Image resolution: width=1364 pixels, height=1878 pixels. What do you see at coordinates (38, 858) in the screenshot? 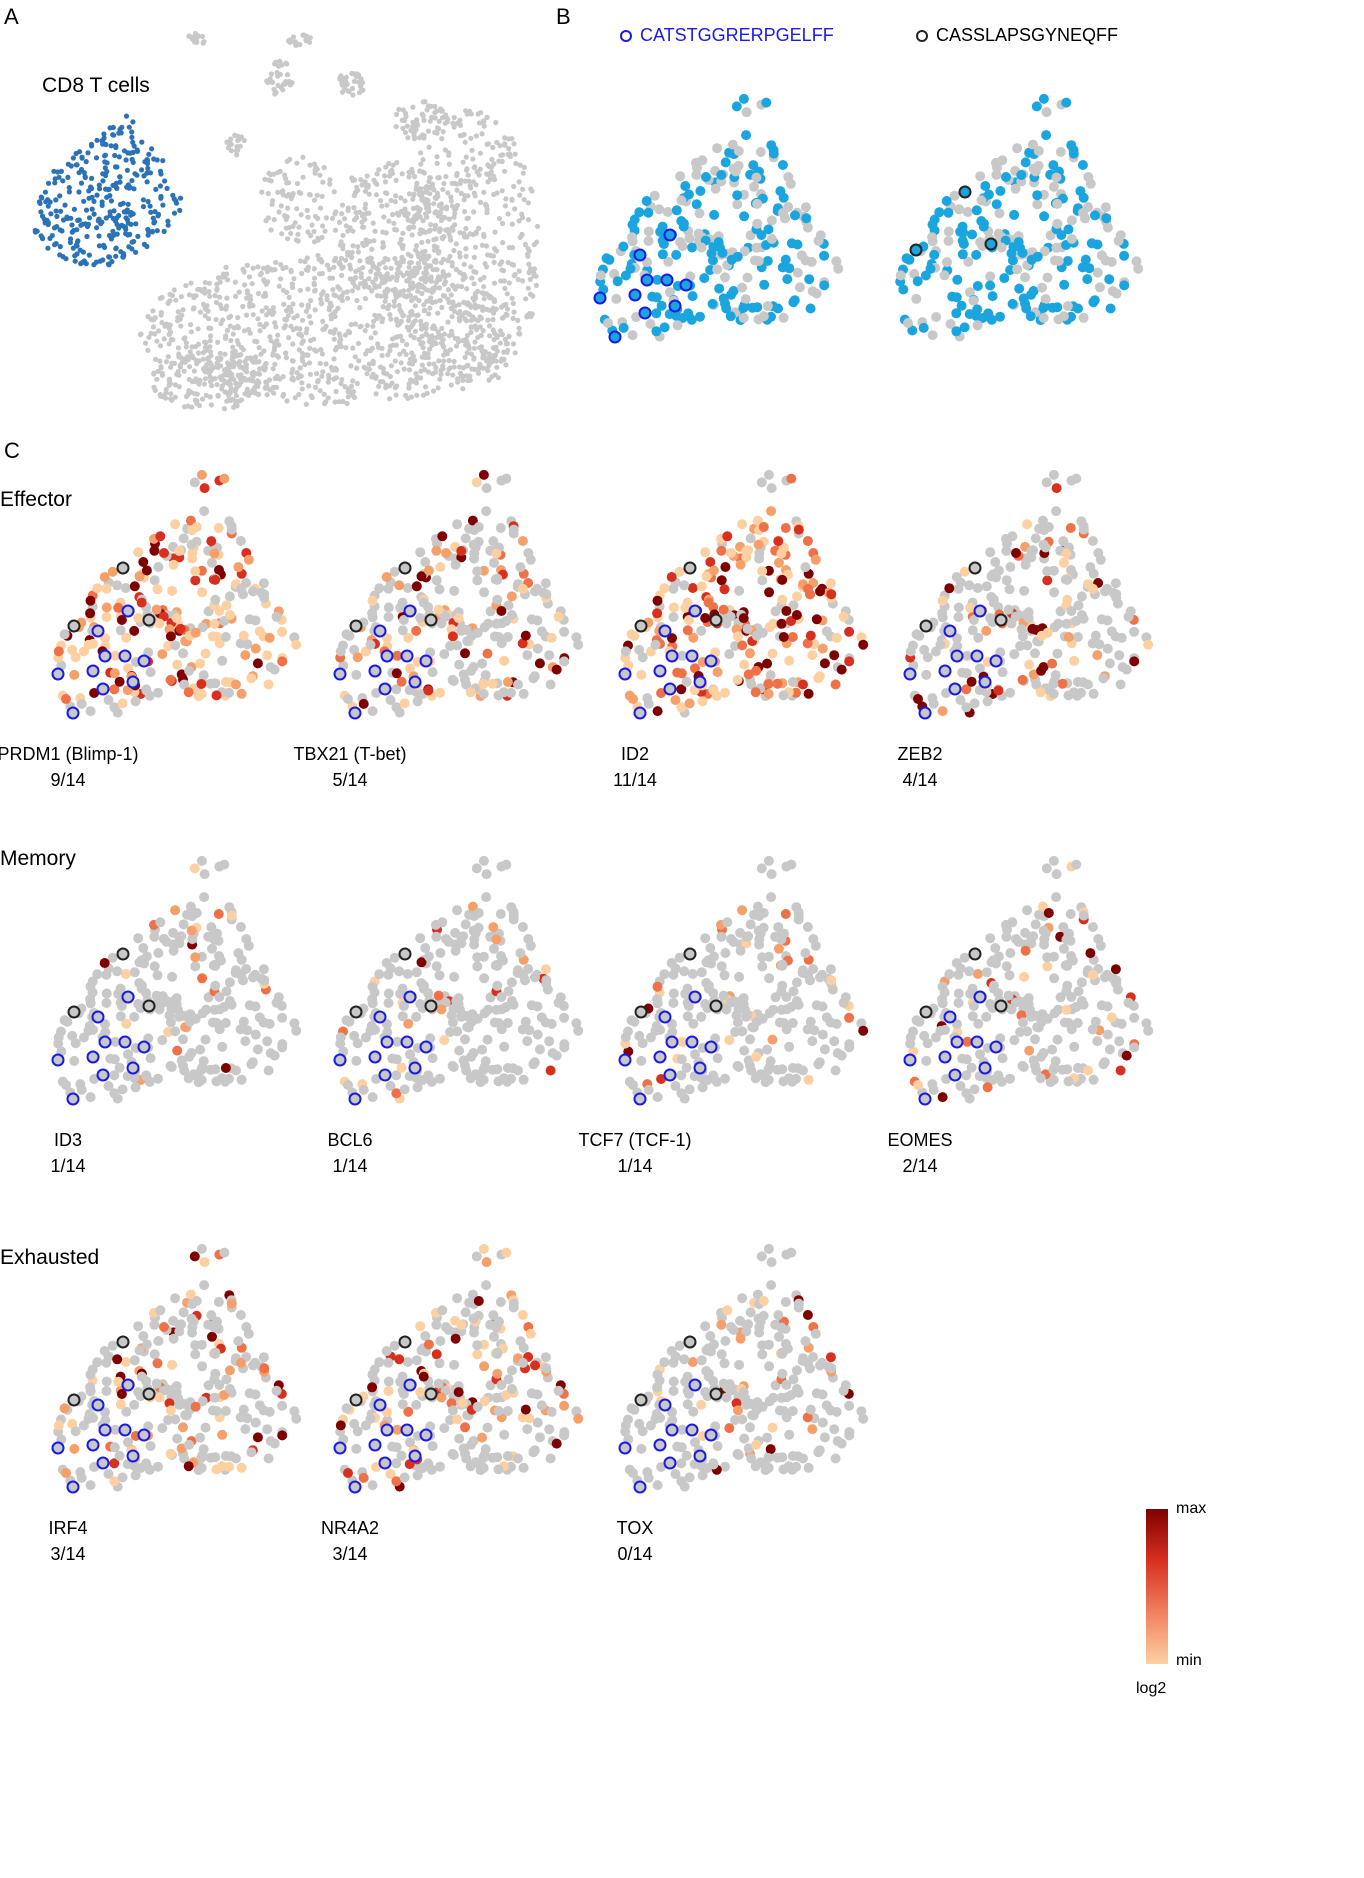
I see `group-memory-label: Memory` at bounding box center [38, 858].